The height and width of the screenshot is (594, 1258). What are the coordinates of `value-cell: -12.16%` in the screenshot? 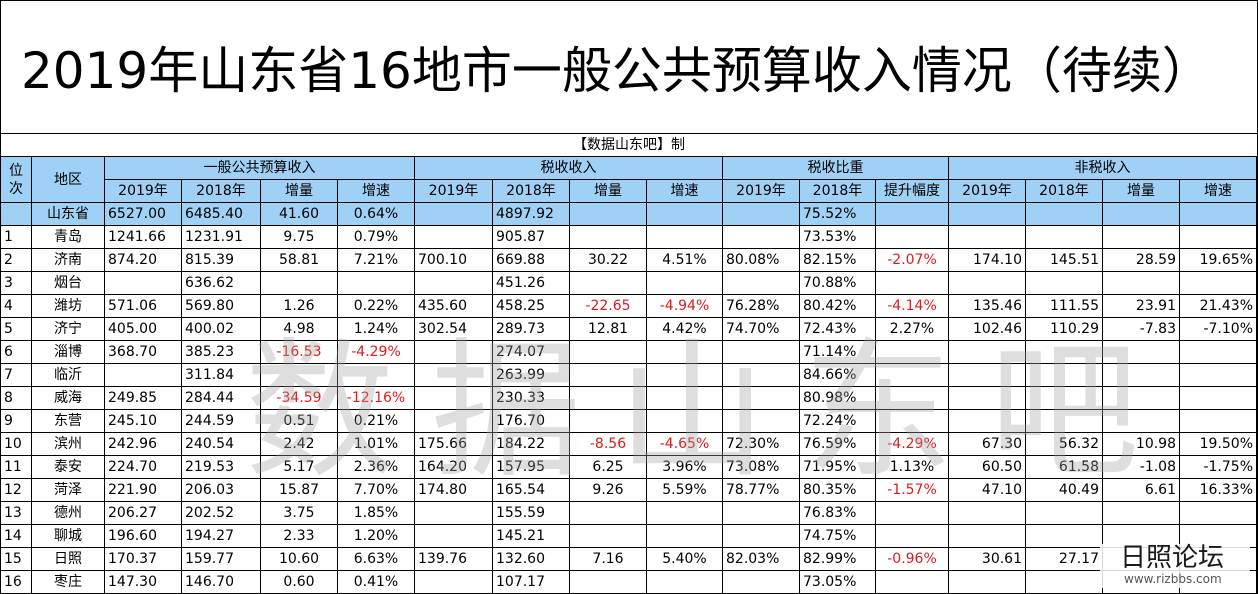 It's located at (376, 398).